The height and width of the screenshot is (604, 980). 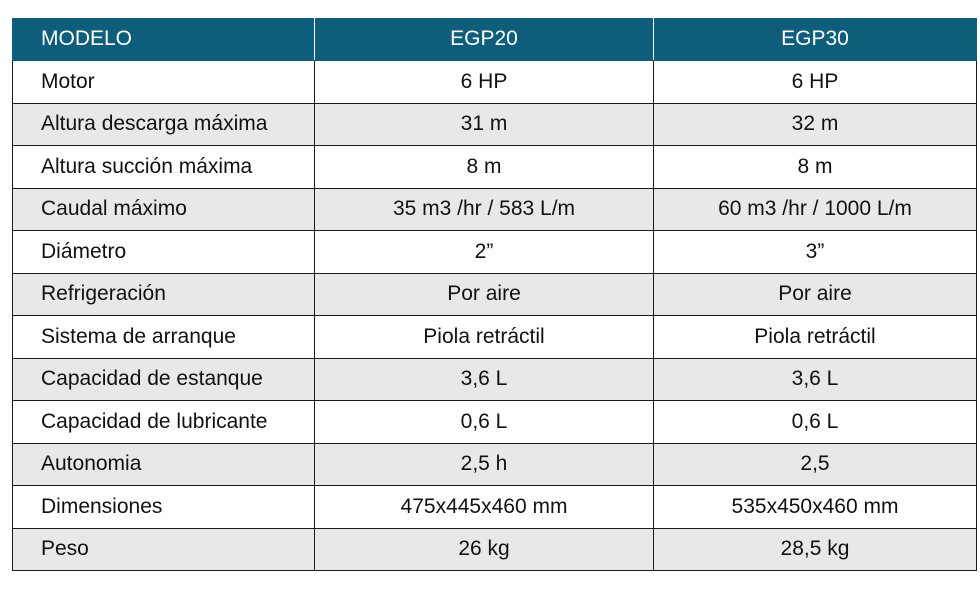 I want to click on table-row: Peso 26 kg 28,5 kg, so click(x=494, y=549).